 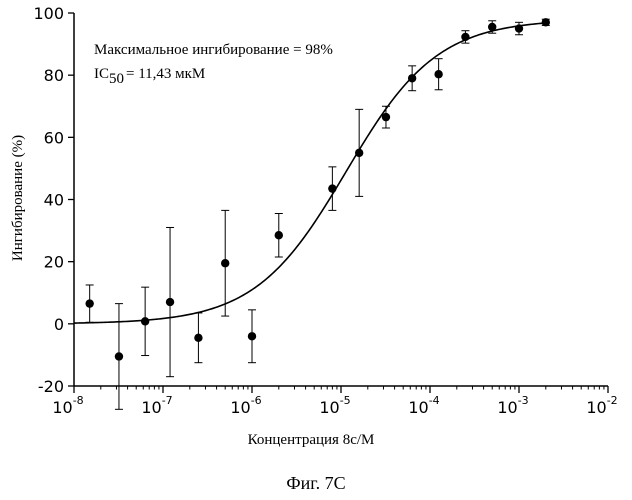 What do you see at coordinates (165, 74) in the screenshot?
I see `annotation-ic-rest: = 11,43 мкМ` at bounding box center [165, 74].